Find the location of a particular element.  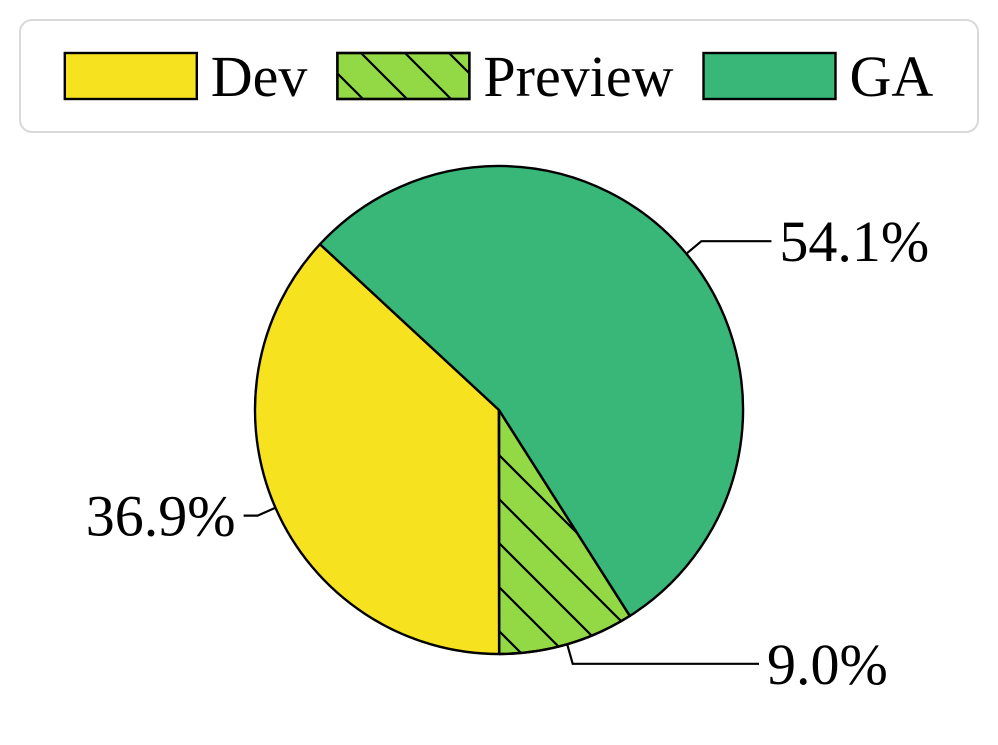

legend-swatch-hatch-preview is located at coordinates (403, 76).